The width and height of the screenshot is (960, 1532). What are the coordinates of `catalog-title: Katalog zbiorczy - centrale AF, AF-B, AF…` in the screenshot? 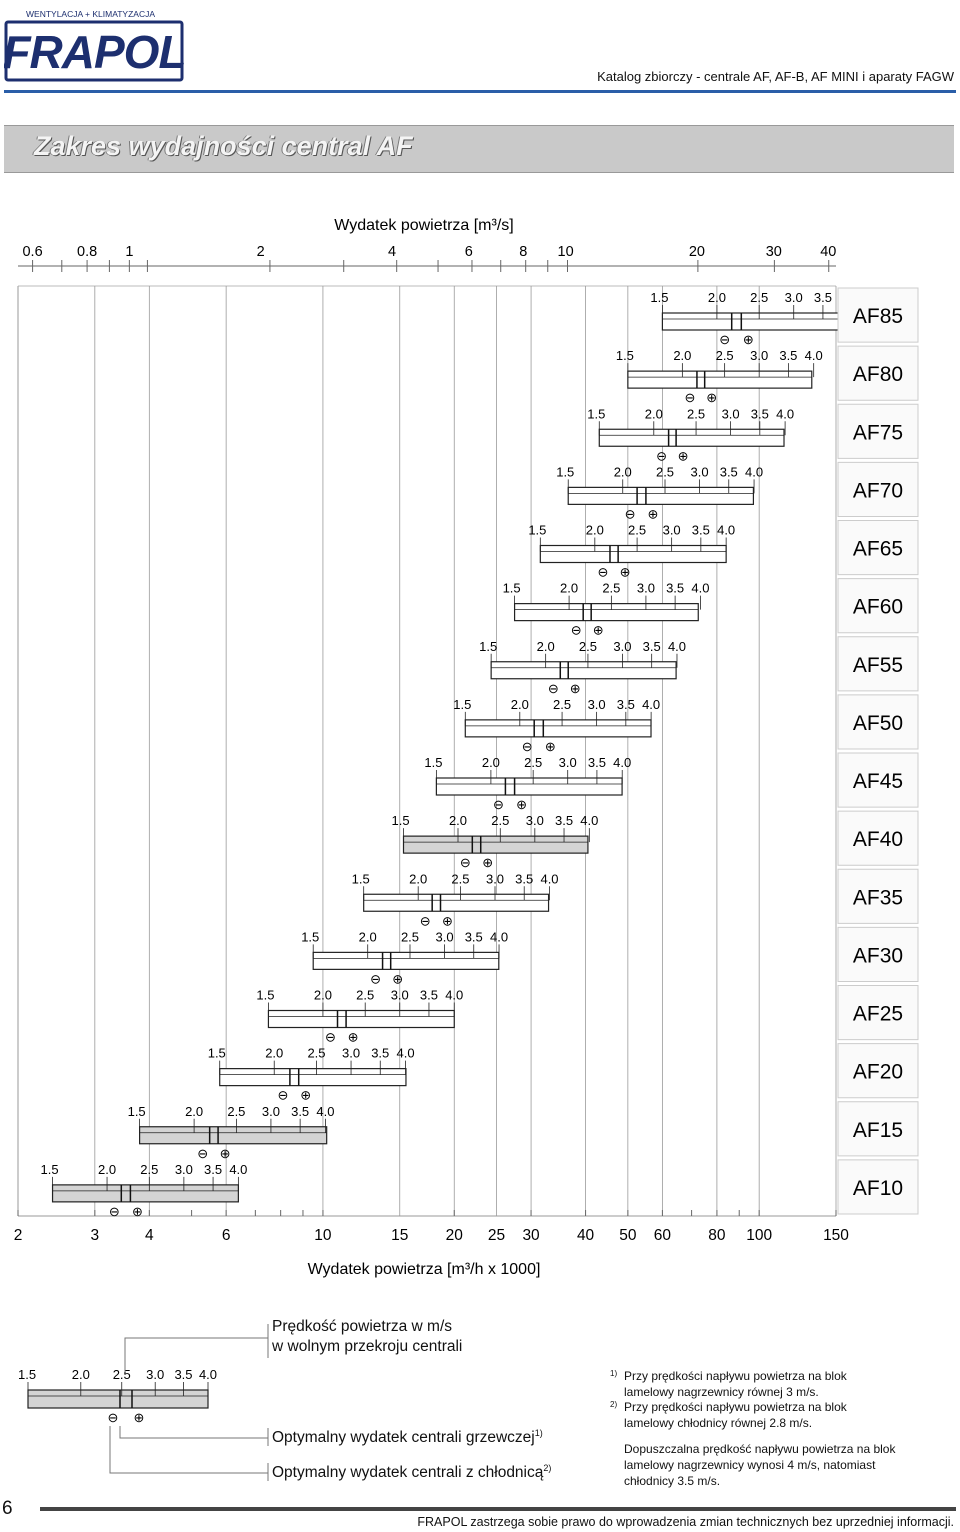 It's located at (775, 76).